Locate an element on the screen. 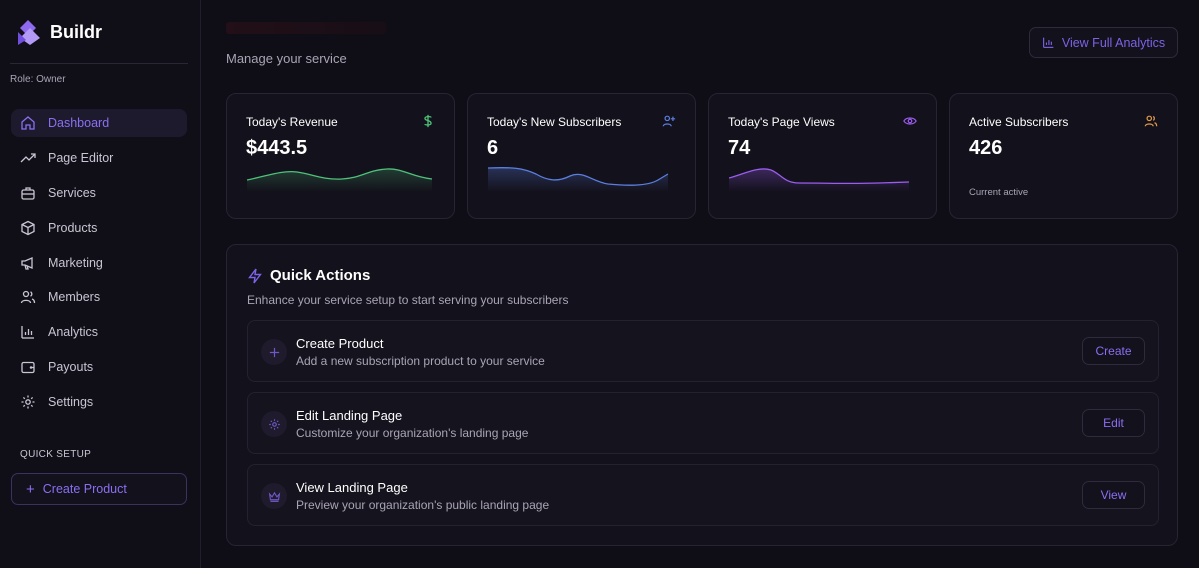  view-full-analytics-button: View Full Analytics is located at coordinates (1103, 42).